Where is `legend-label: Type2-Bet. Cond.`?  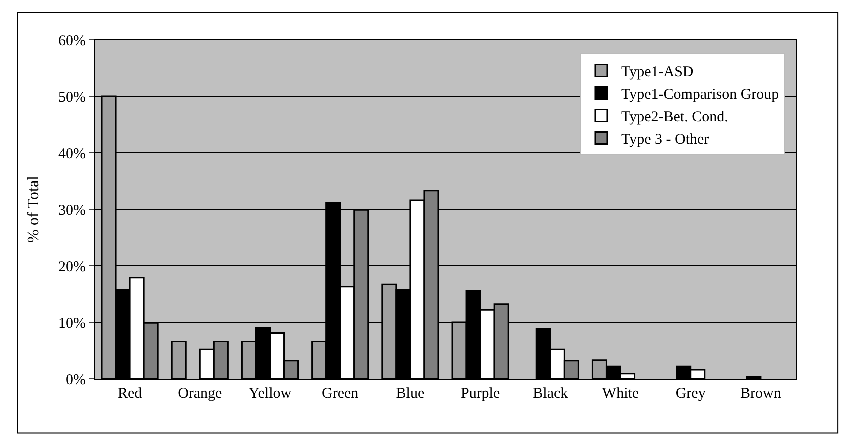
legend-label: Type2-Bet. Cond. is located at coordinates (674, 118).